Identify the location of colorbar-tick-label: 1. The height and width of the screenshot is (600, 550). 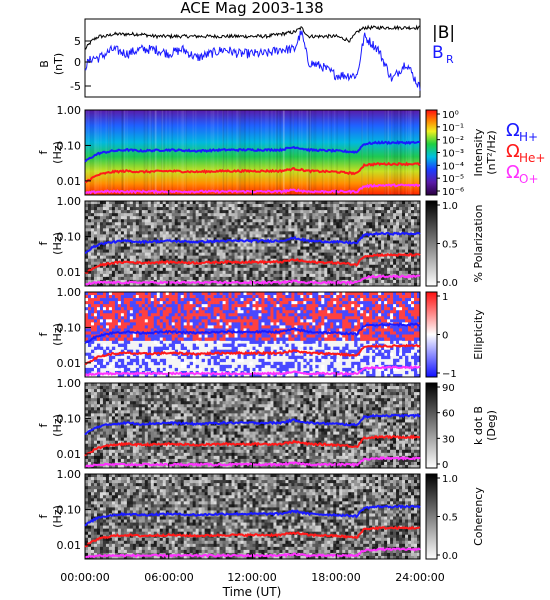
(445, 297).